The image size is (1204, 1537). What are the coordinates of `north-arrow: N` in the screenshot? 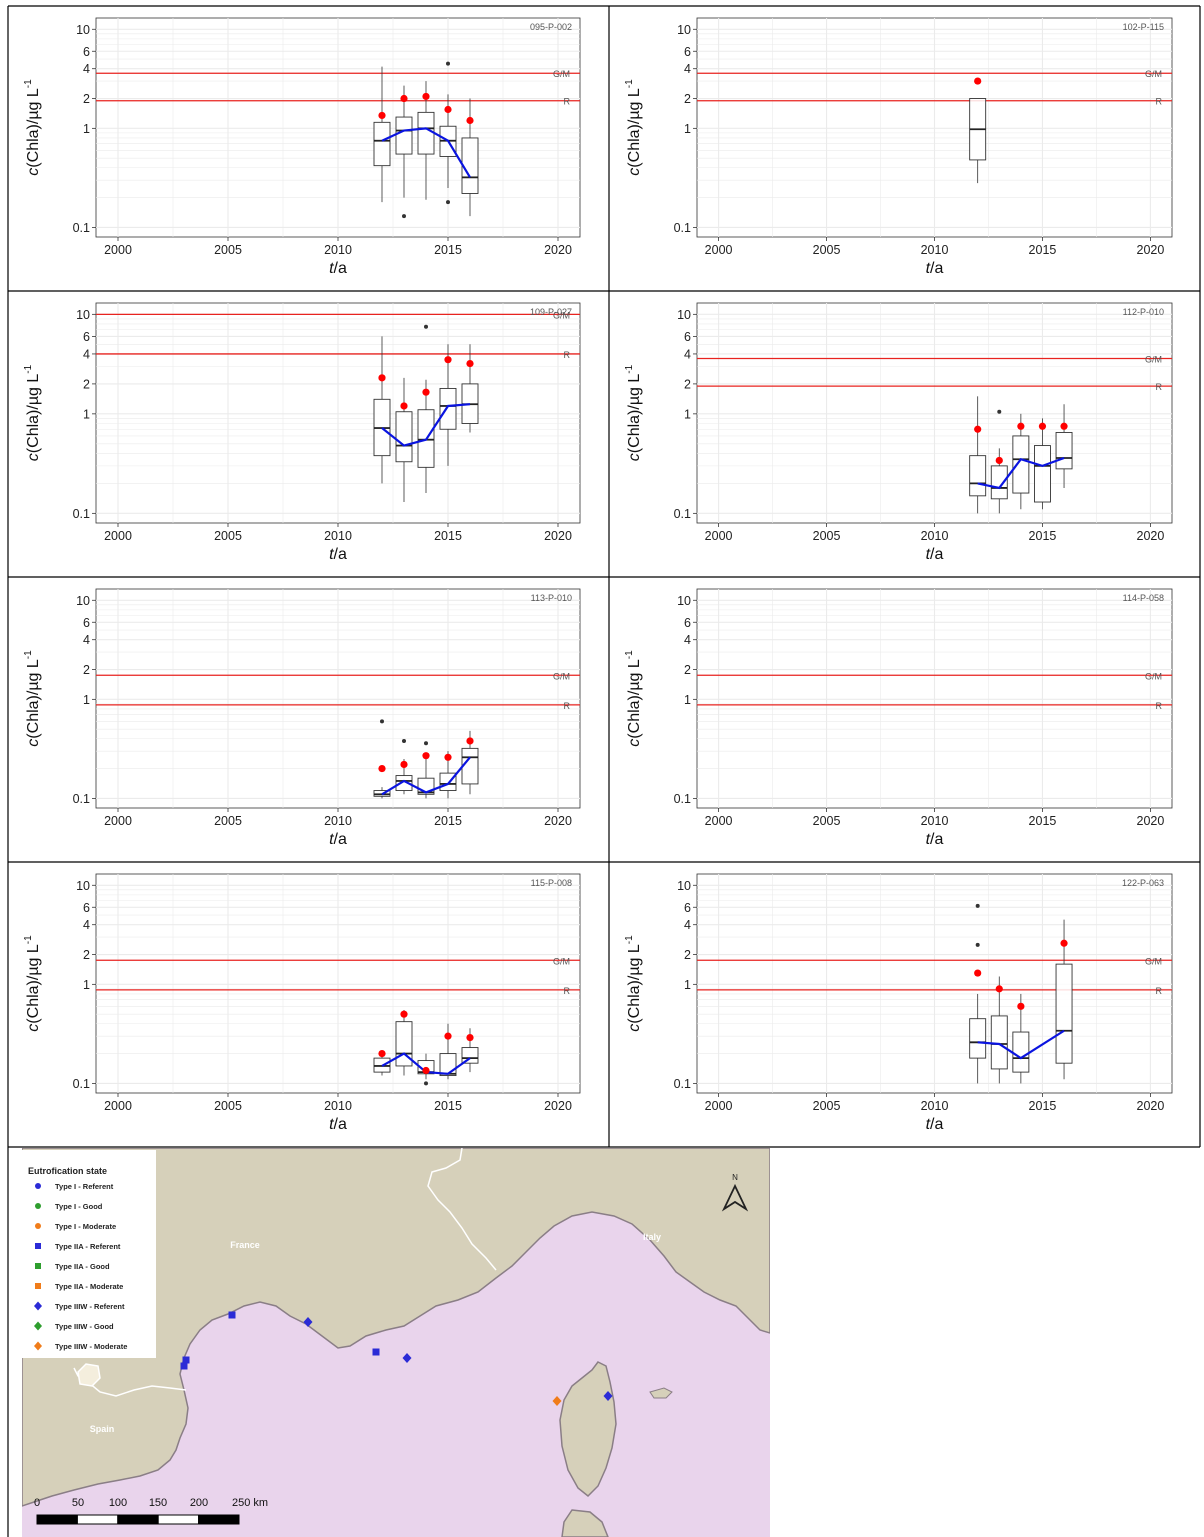 It's located at (735, 1192).